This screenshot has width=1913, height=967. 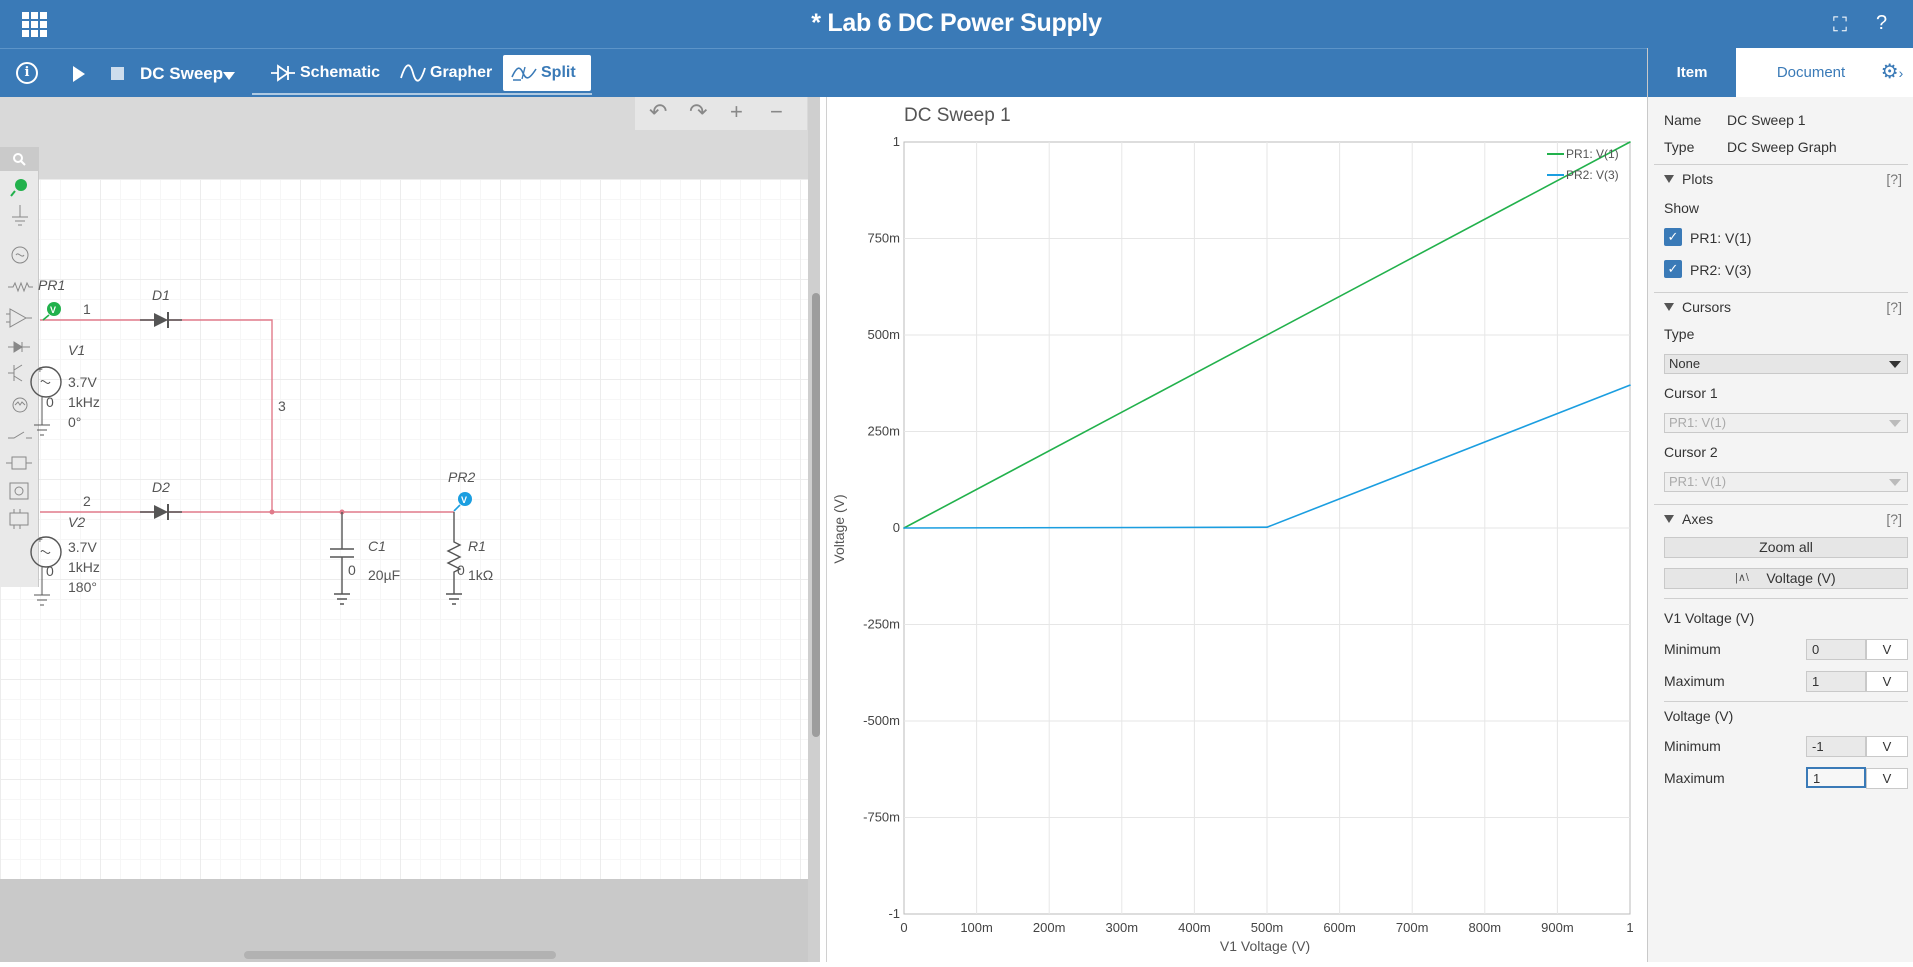 I want to click on d2-label: D2, so click(x=161, y=487).